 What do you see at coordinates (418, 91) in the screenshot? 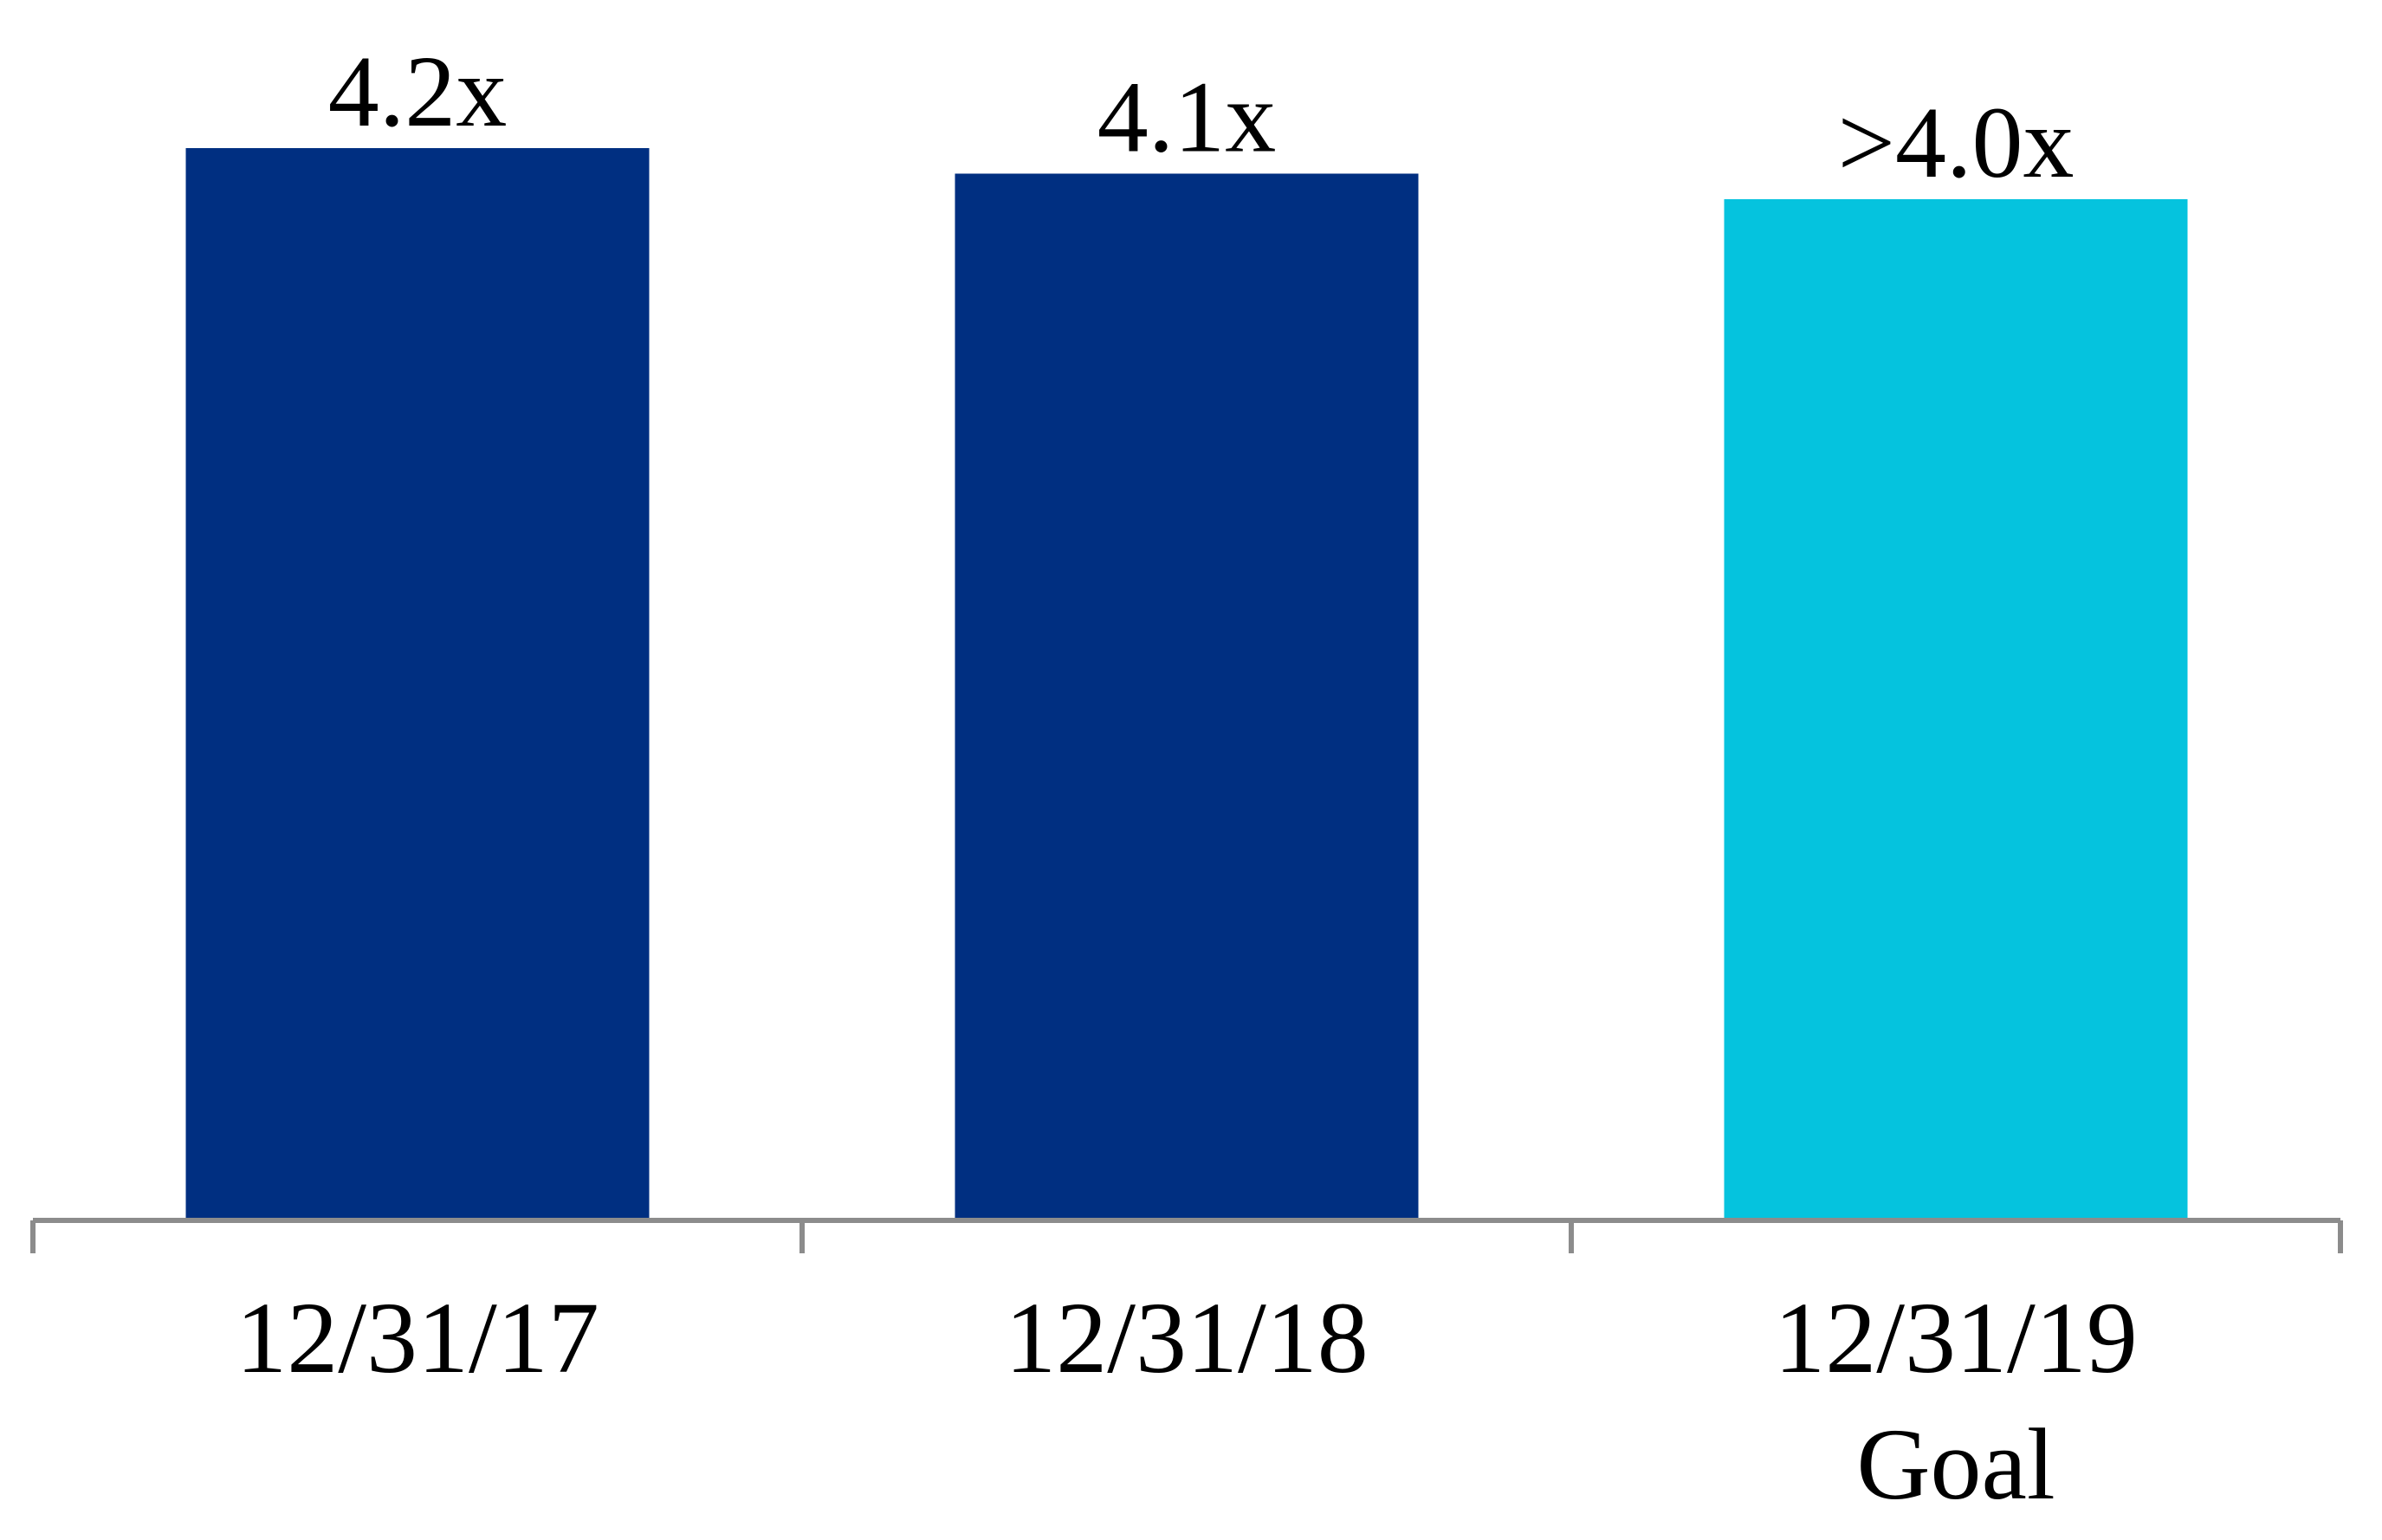
I see `data-label-1: 4.2x` at bounding box center [418, 91].